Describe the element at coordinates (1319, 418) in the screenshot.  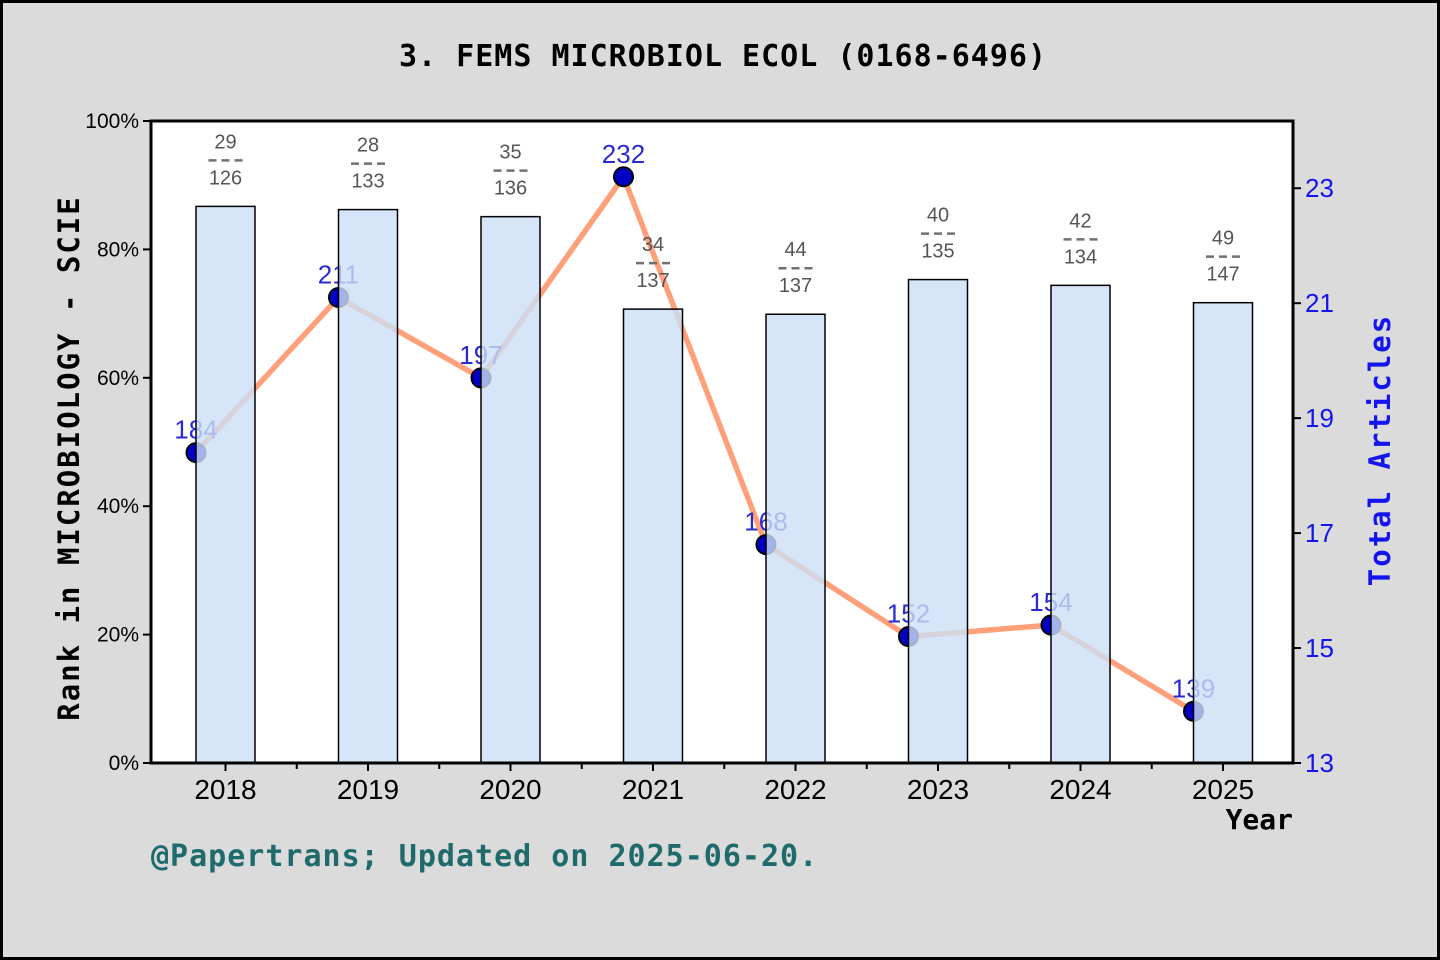
I see `right-axis-tick-label: 19` at that location.